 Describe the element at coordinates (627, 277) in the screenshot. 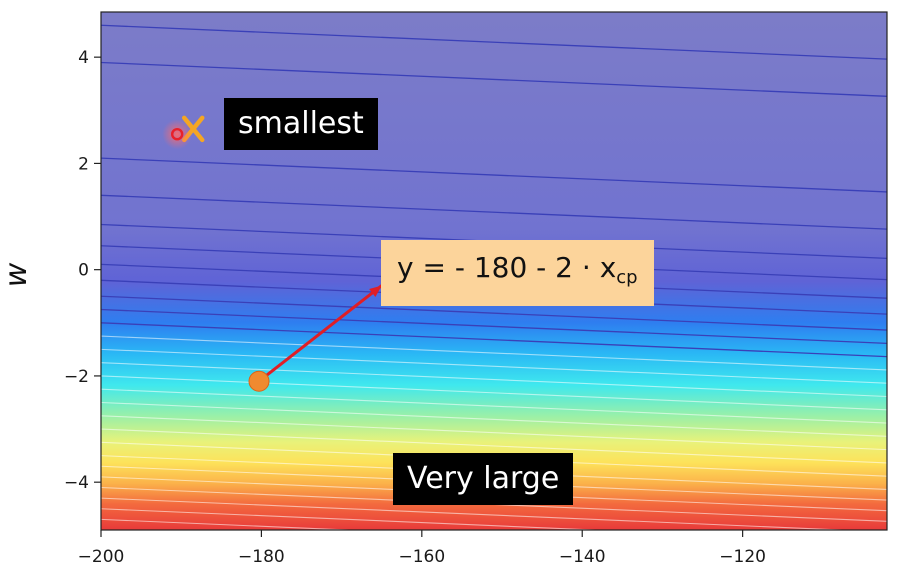

I see `formula-subscript: cp` at that location.